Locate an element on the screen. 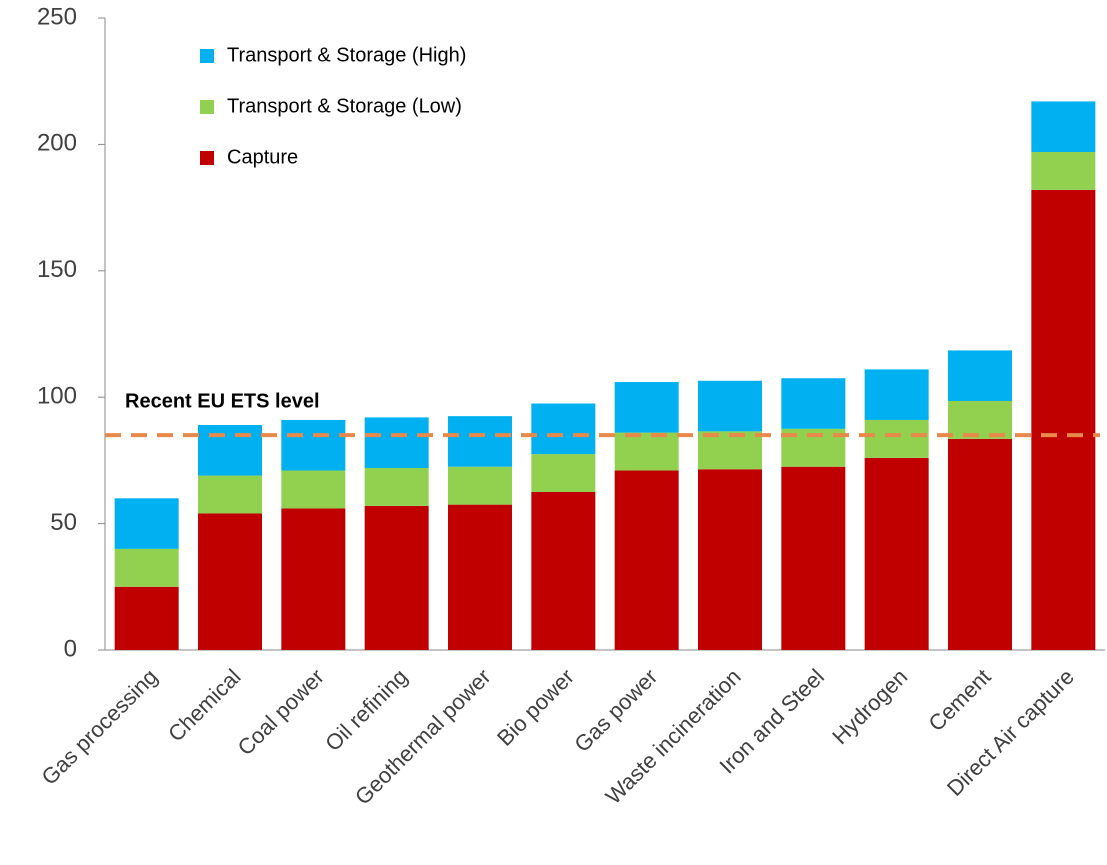 This screenshot has height=865, width=1107. y-tick-label: 250 is located at coordinates (57, 16).